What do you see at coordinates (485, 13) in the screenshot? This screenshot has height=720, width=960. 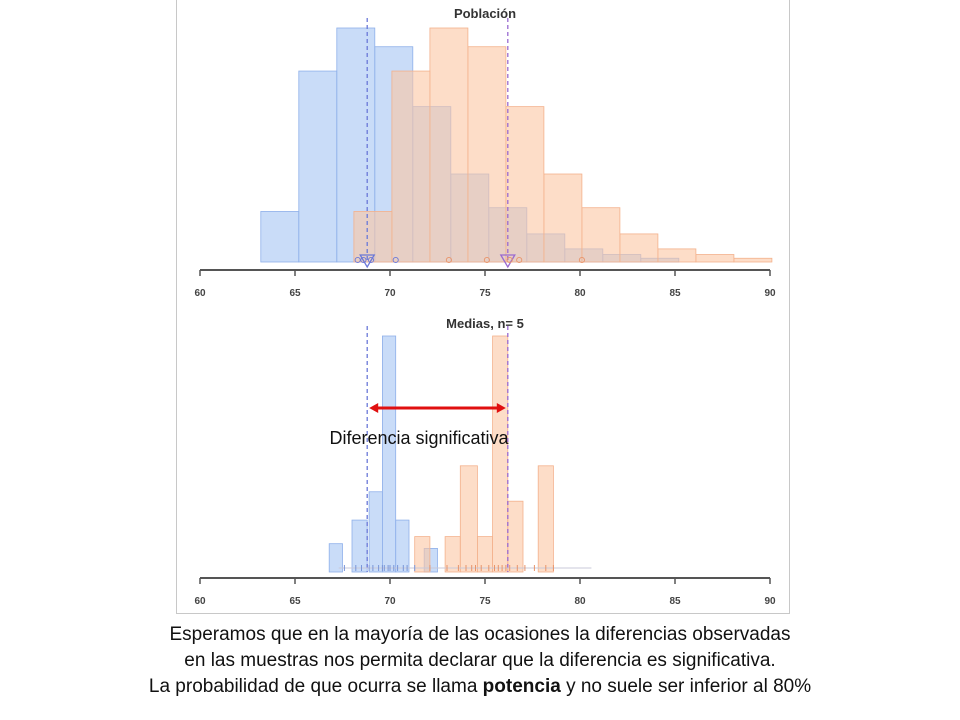 I see `population-title: Población` at bounding box center [485, 13].